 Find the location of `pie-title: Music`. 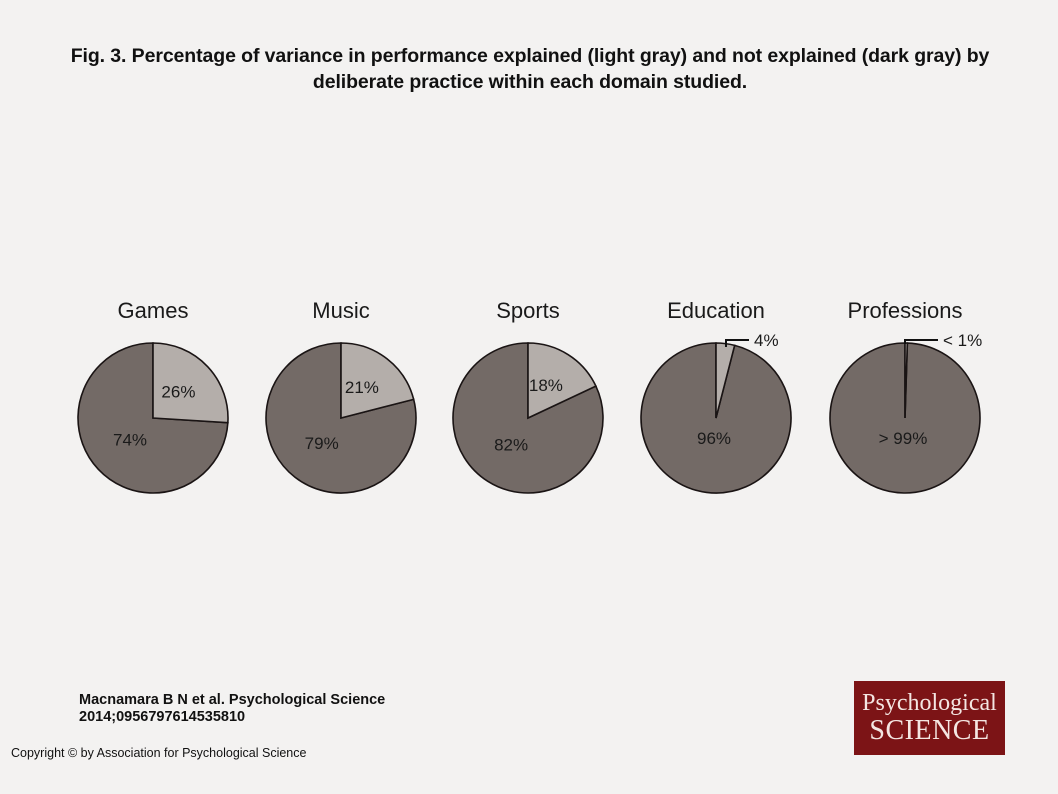

pie-title: Music is located at coordinates (340, 310).